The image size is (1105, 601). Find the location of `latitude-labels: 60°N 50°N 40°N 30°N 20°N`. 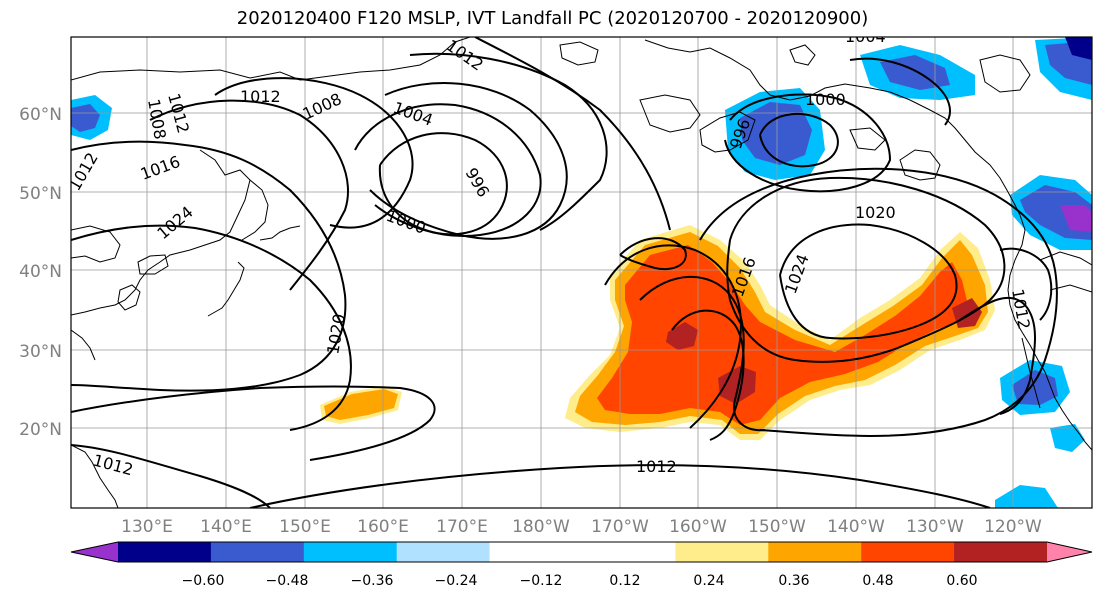

latitude-labels: 60°N 50°N 40°N 30°N 20°N is located at coordinates (40, 272).